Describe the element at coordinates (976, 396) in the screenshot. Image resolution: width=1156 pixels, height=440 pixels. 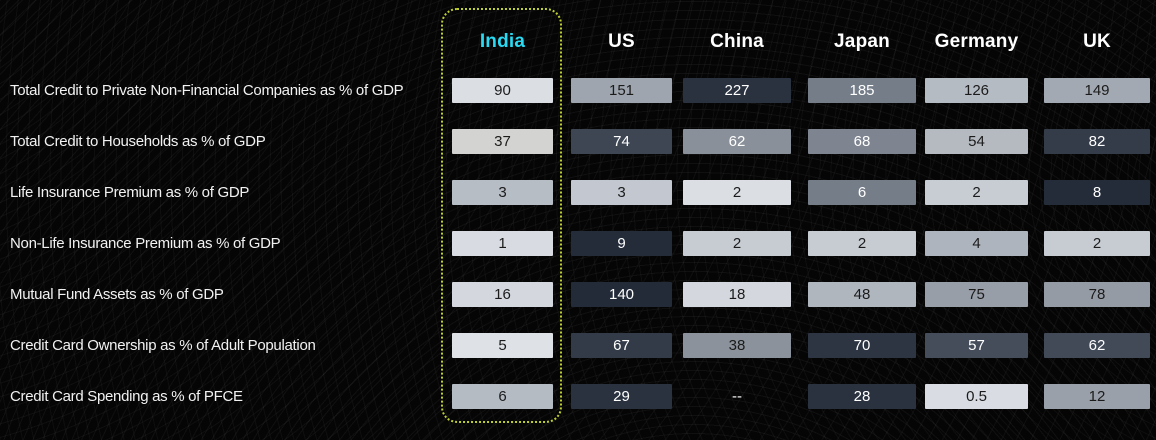
I see `value-cell: 0.5` at that location.